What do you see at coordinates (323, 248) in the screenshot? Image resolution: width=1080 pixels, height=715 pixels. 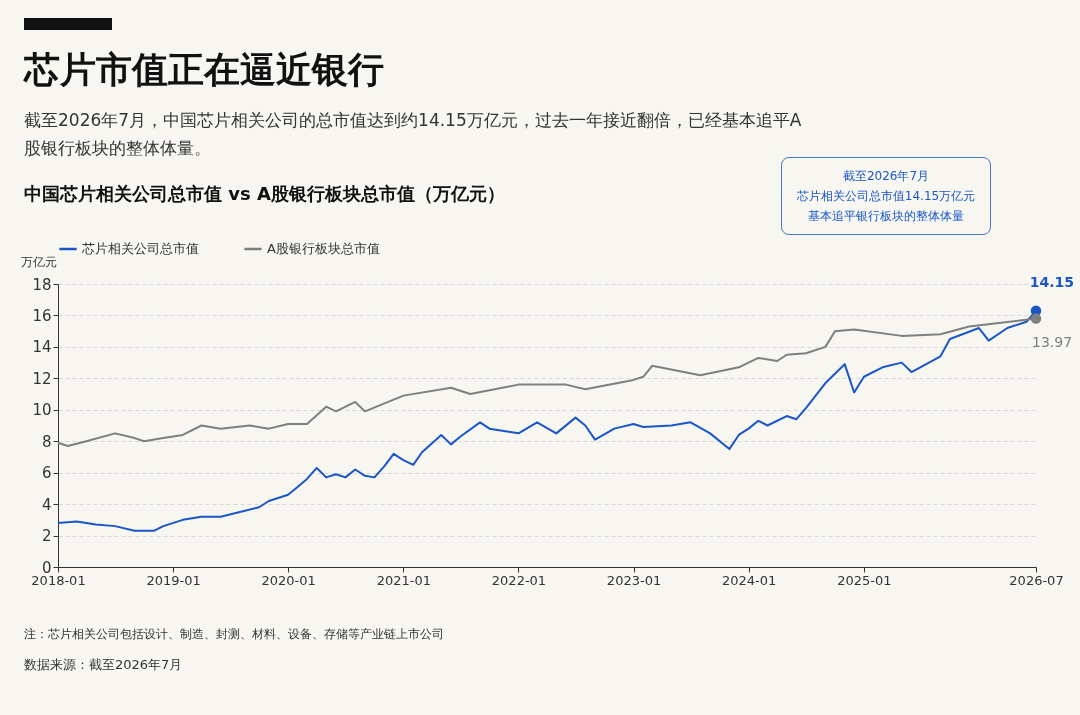 I see `legend-label: A股银行板块总市值` at bounding box center [323, 248].